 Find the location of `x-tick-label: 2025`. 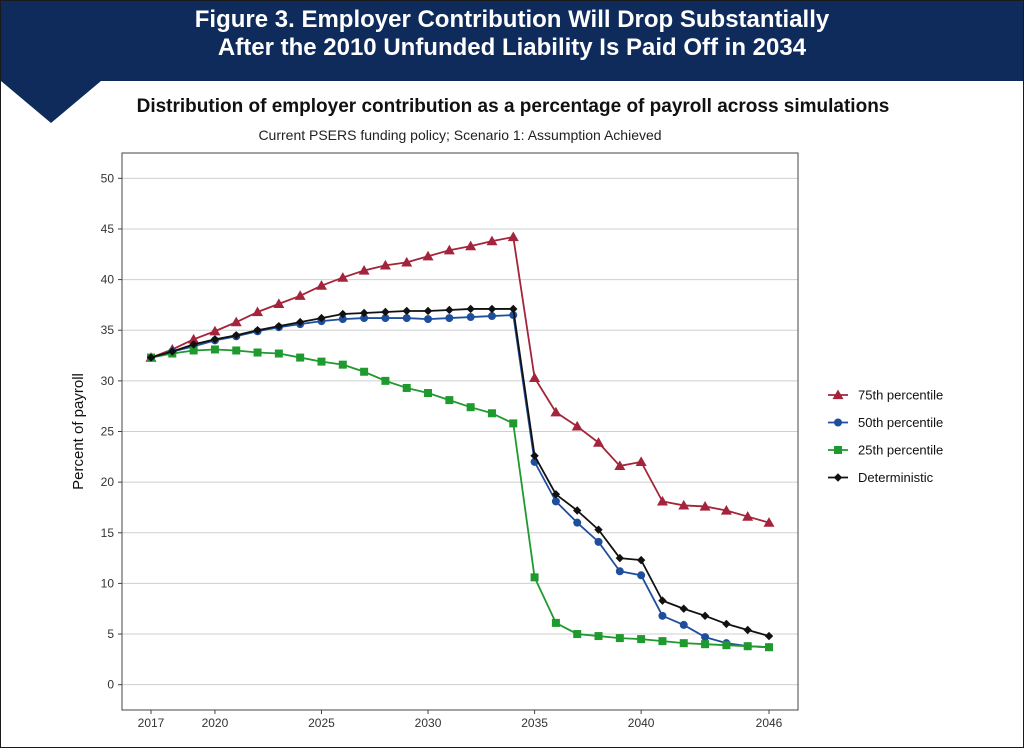

x-tick-label: 2025 is located at coordinates (321, 723).